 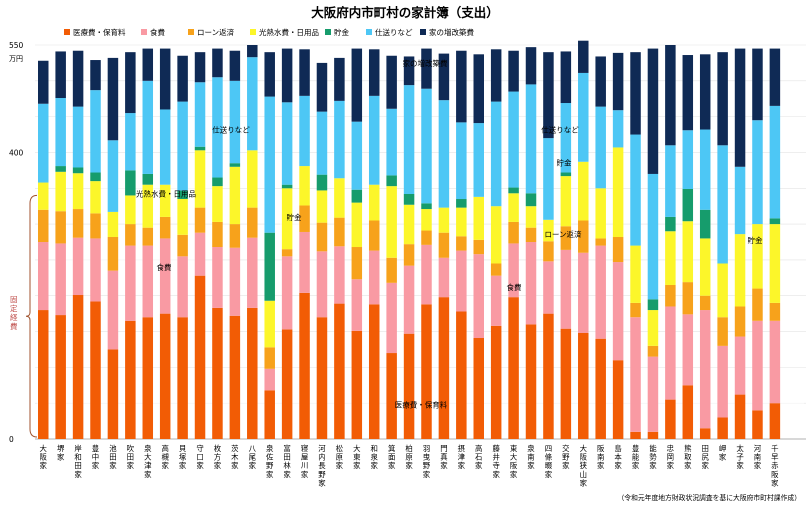 I want to click on source-note: （令和元年度地方財政状況調査を基に大阪府市町村課作成）, so click(x=709, y=497).